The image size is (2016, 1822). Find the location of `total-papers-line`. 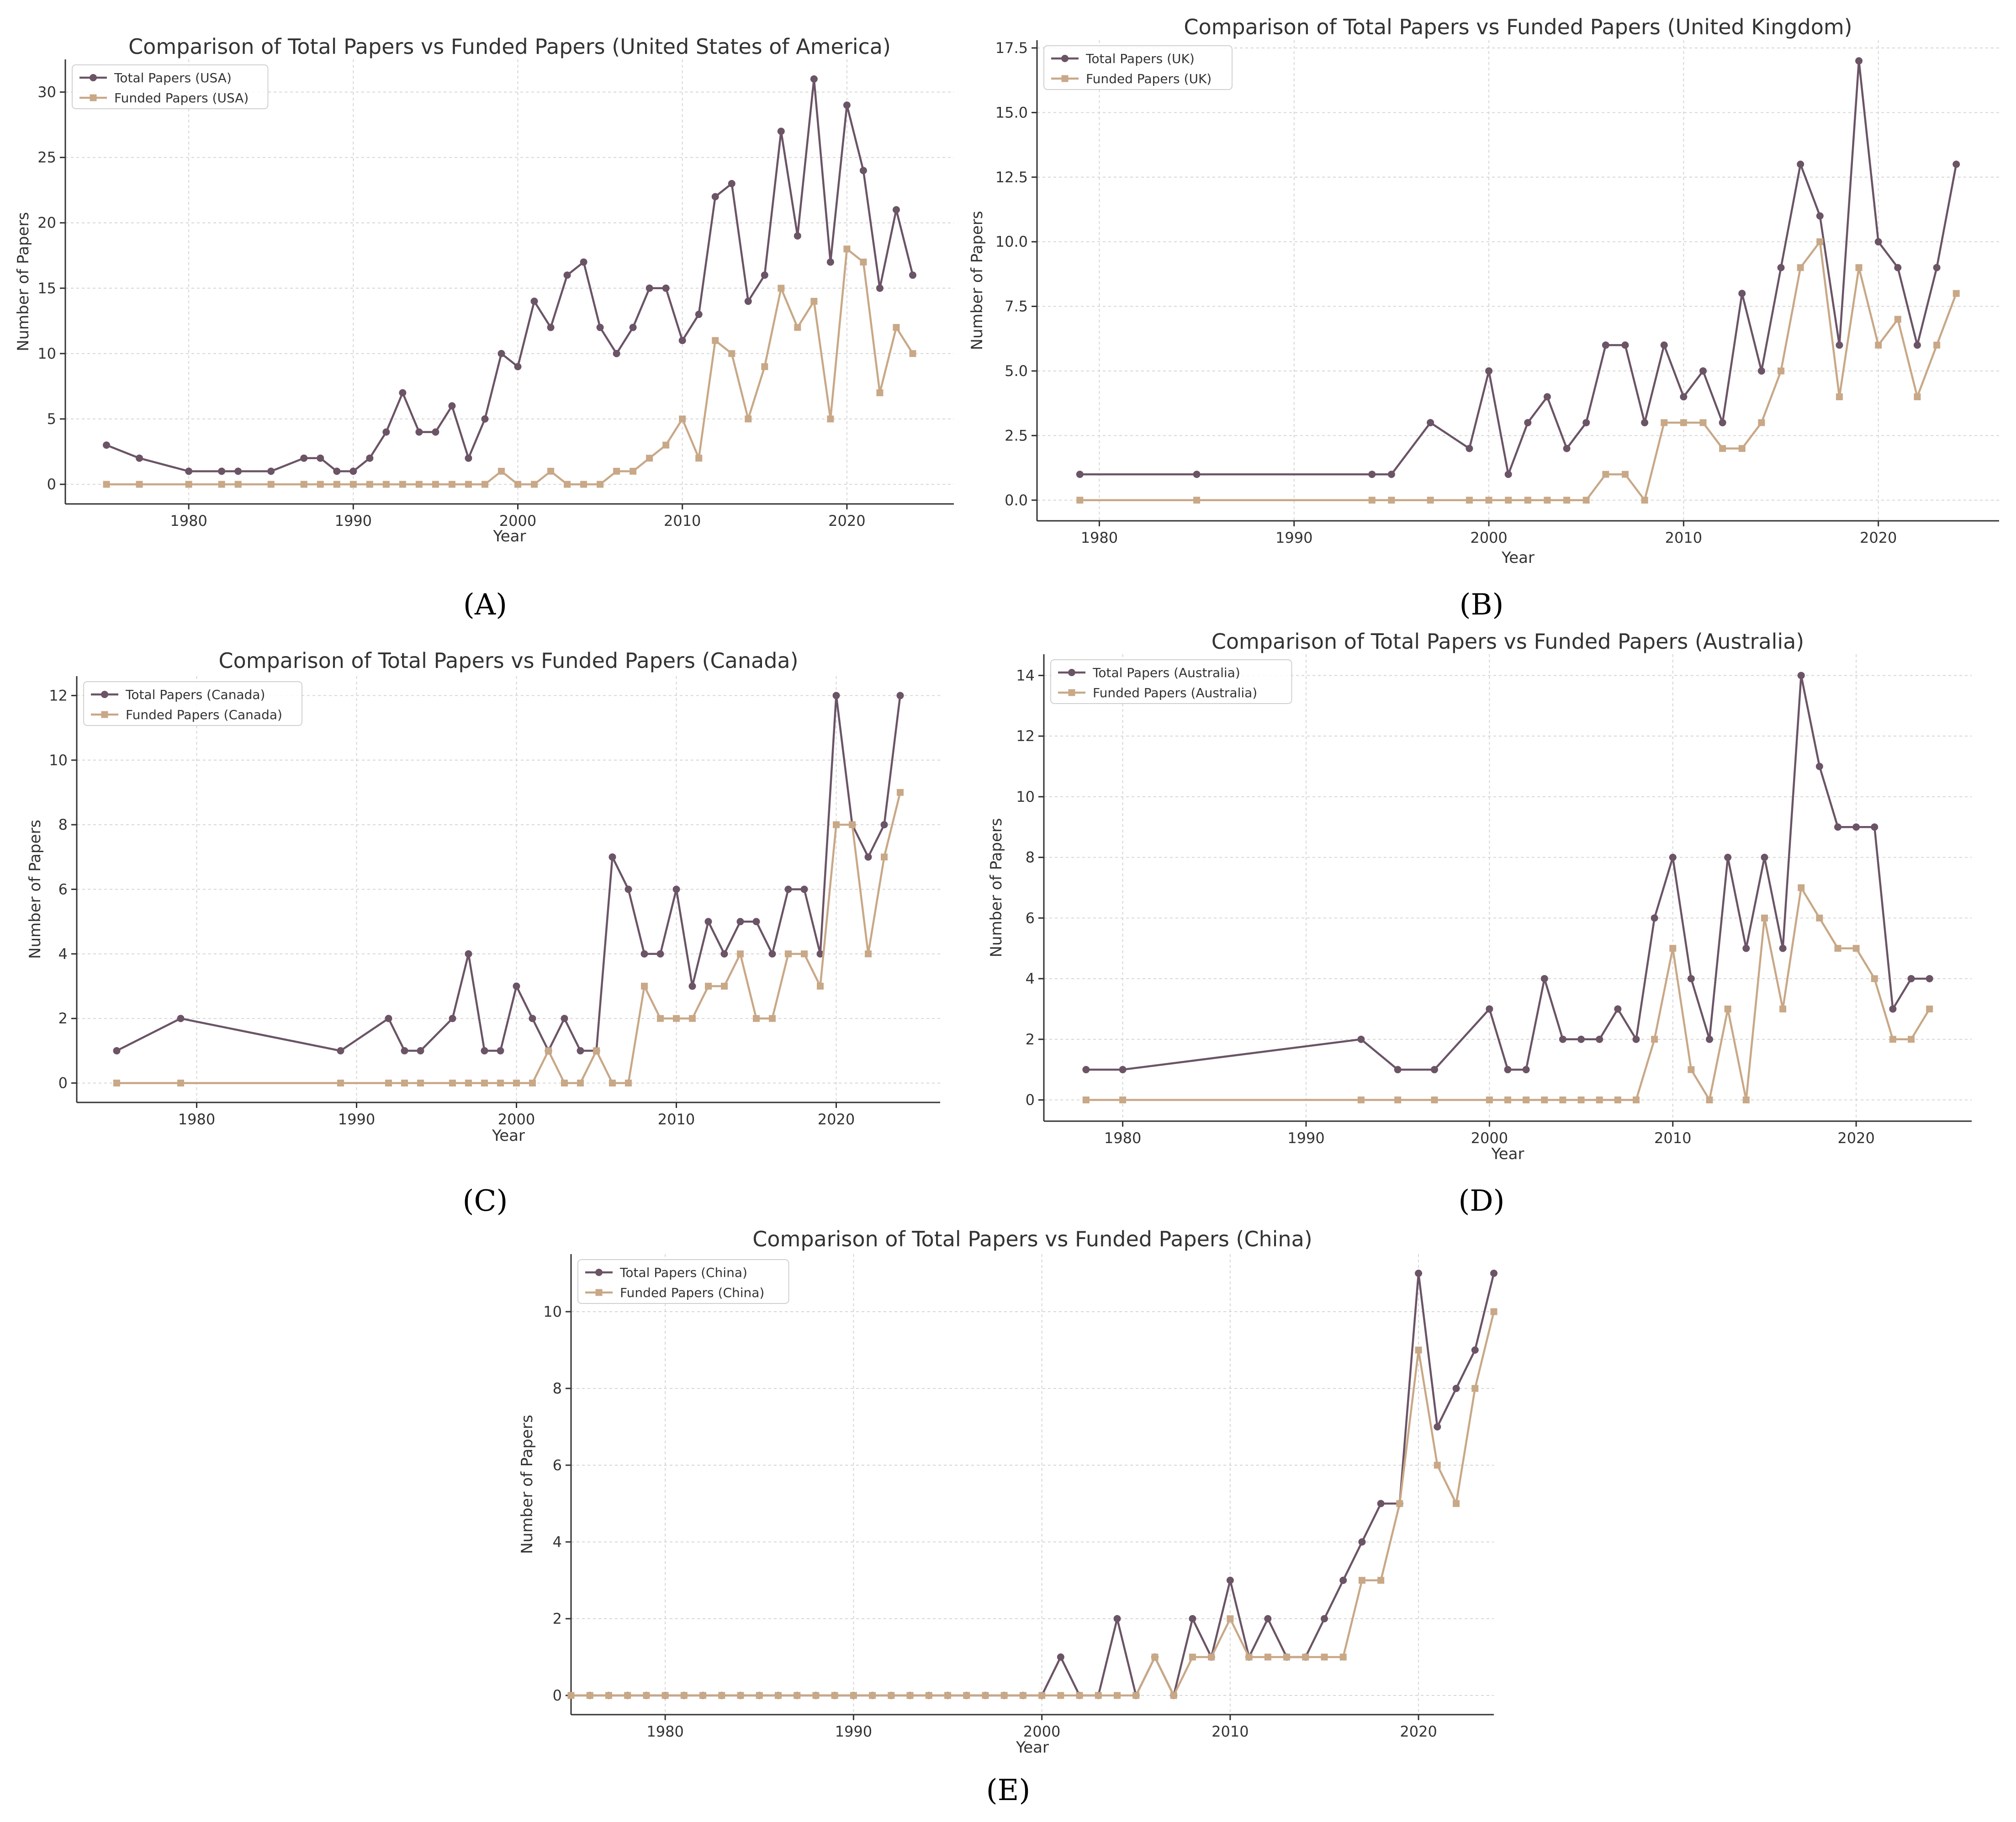

total-papers-line is located at coordinates (509, 873).